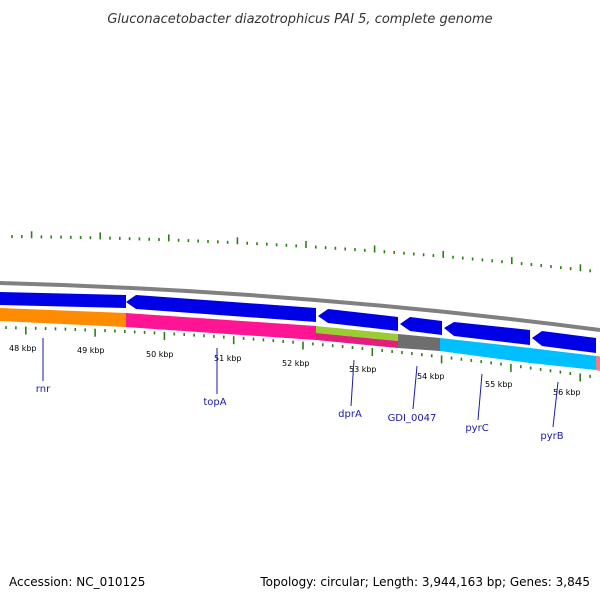  I want to click on forward-strand-cds, so click(298, 322).